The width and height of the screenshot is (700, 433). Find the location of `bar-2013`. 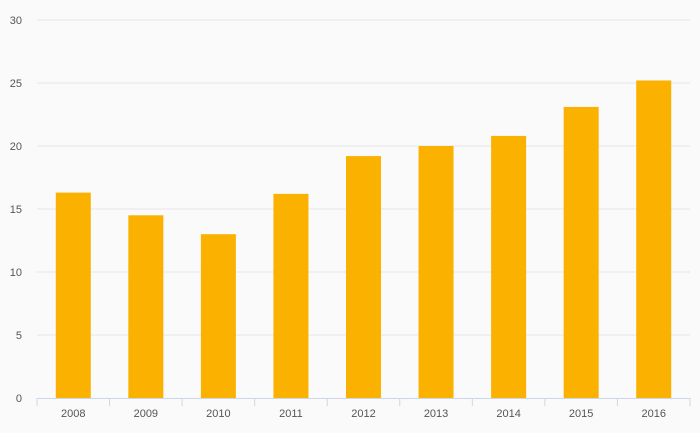

bar-2013 is located at coordinates (436, 272).